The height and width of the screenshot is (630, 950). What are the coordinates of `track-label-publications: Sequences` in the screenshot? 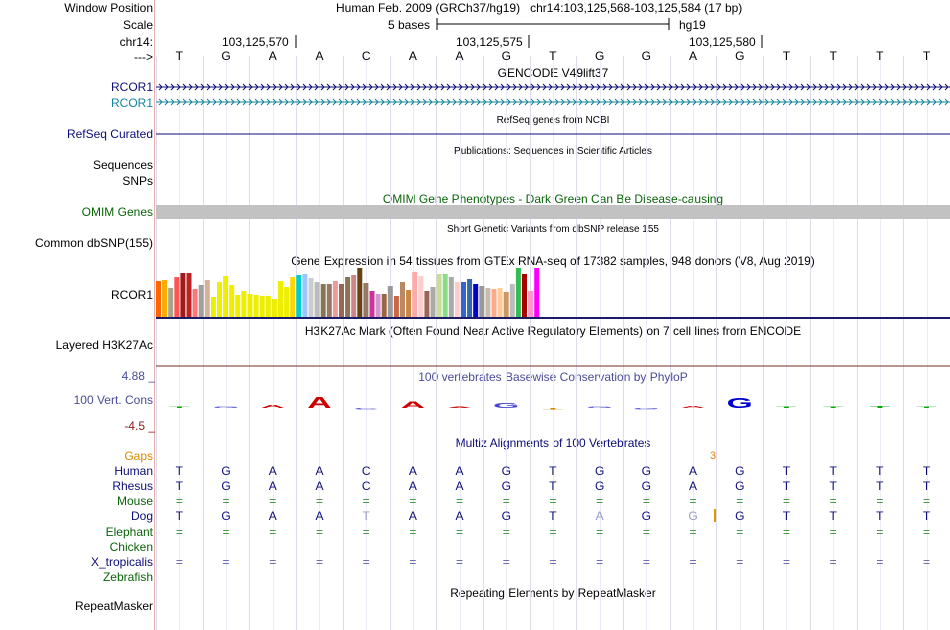 It's located at (122, 165).